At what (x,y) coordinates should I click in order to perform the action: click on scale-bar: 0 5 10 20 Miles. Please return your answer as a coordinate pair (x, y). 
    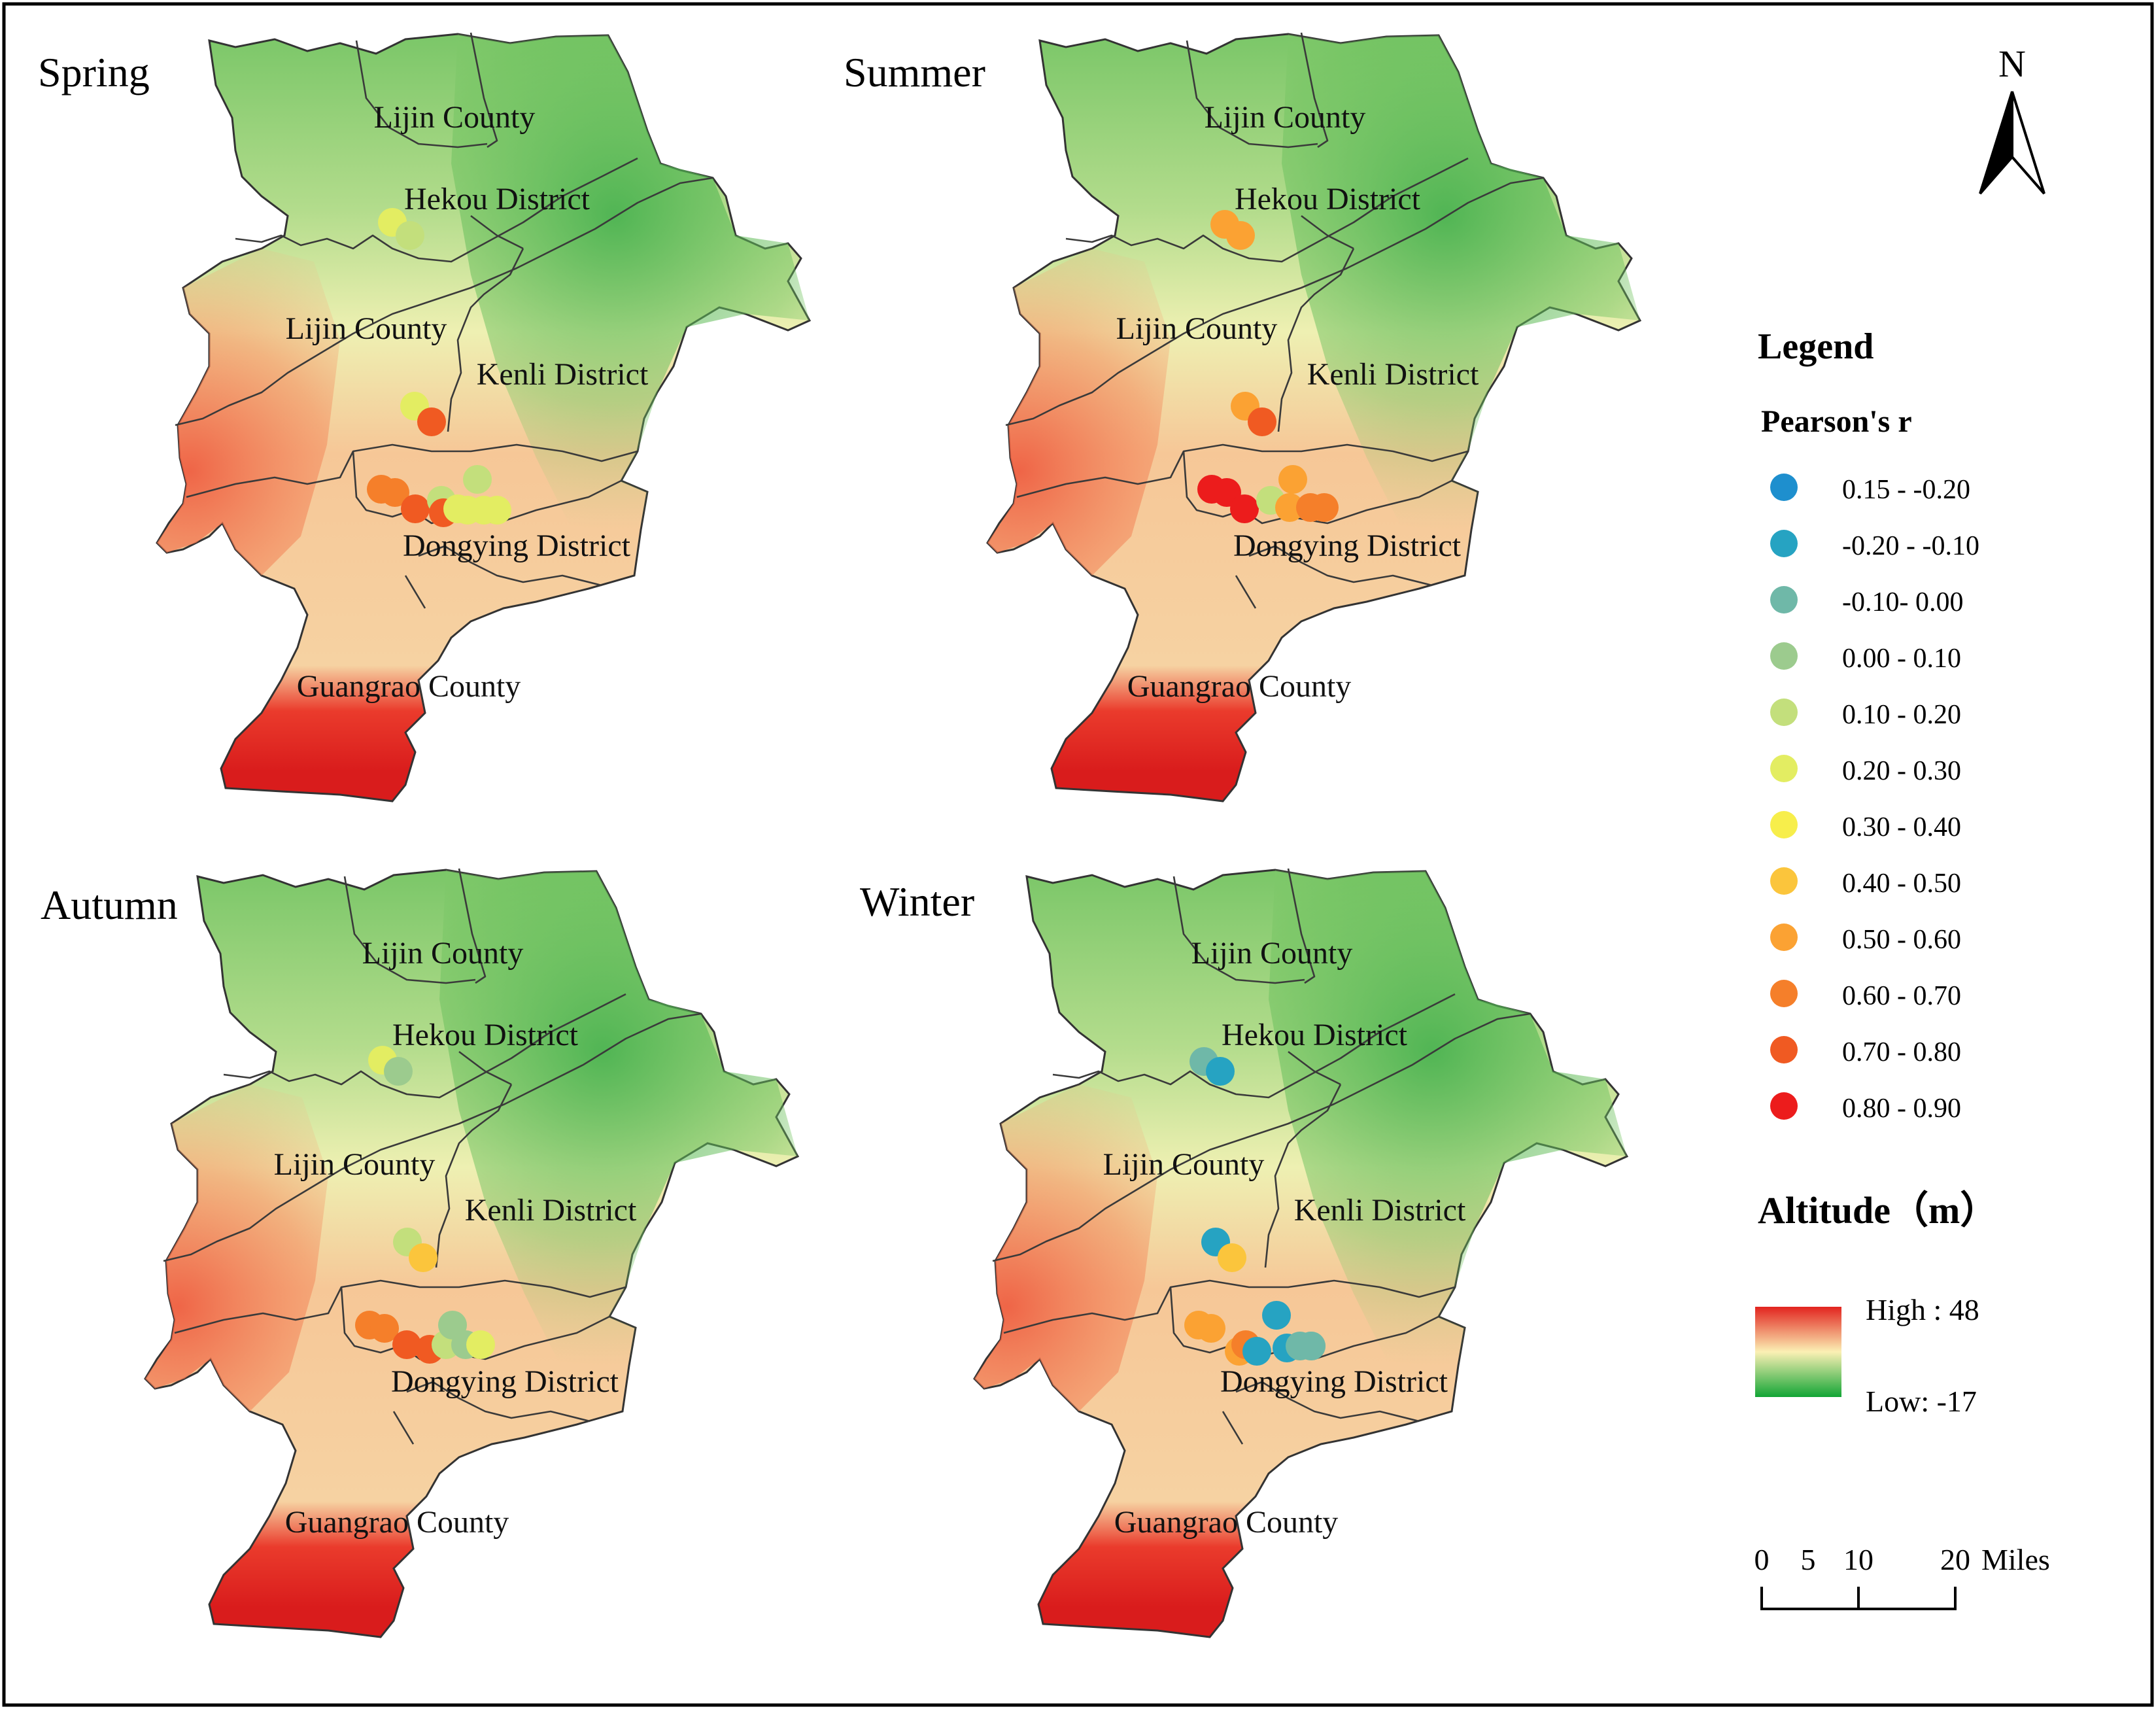
    Looking at the image, I should click on (1902, 1576).